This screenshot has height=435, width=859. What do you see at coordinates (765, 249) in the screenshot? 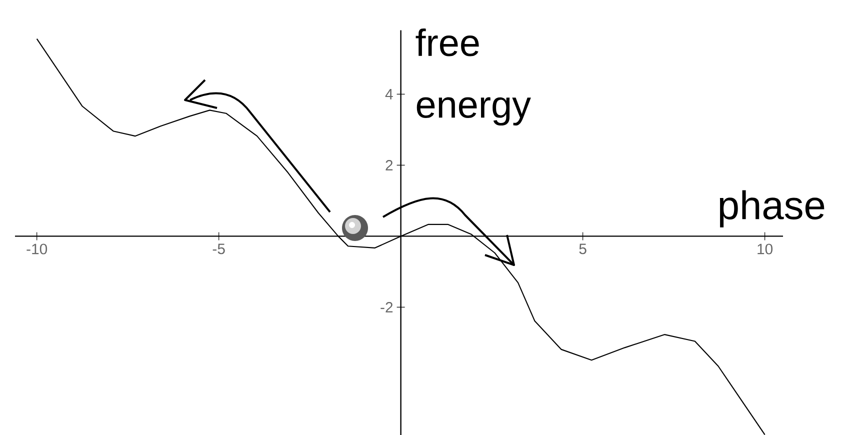
I see `x-tick-label: 10` at bounding box center [765, 249].